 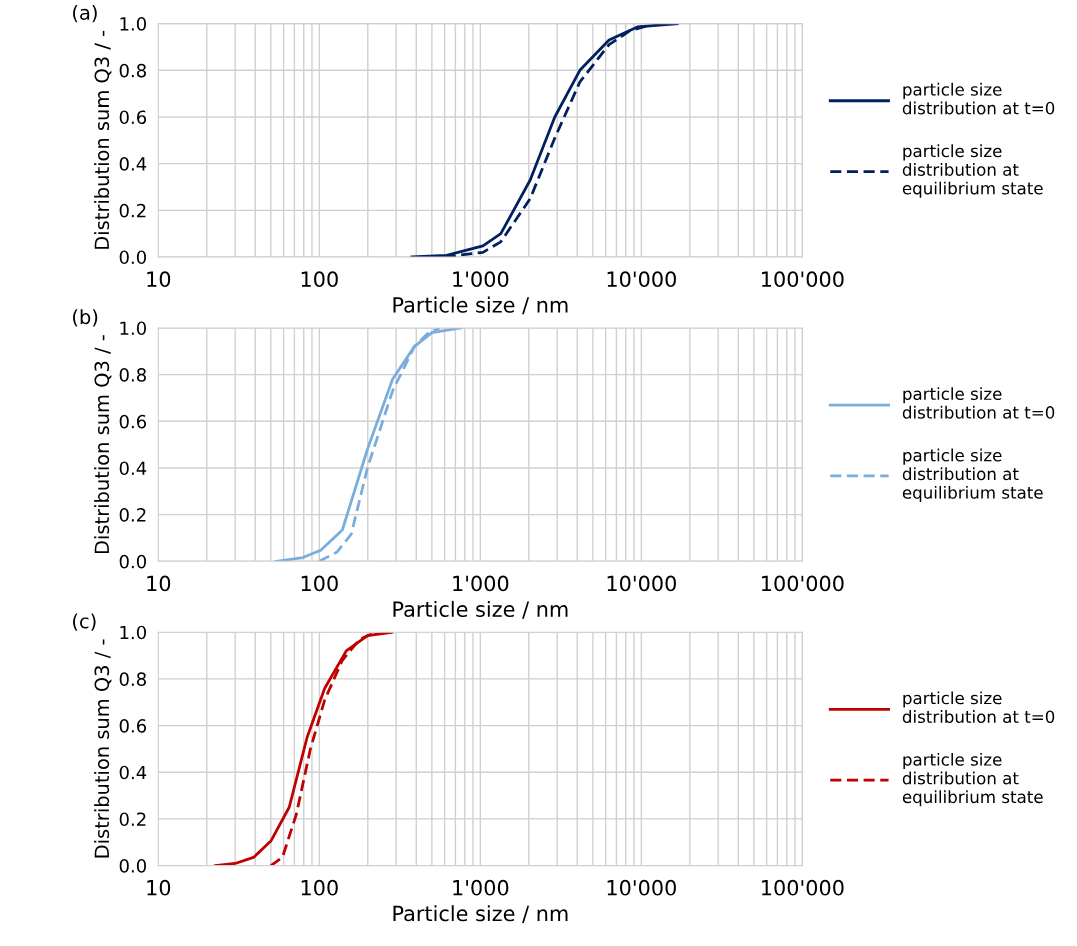 What do you see at coordinates (84, 622) in the screenshot?
I see `chart-title: (c)` at bounding box center [84, 622].